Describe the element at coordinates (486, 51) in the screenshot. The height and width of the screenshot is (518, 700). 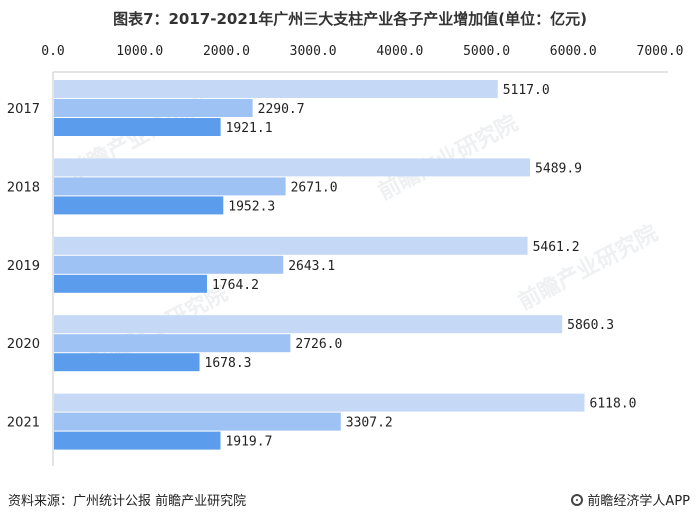
I see `x-tick-label: 5000.0` at that location.